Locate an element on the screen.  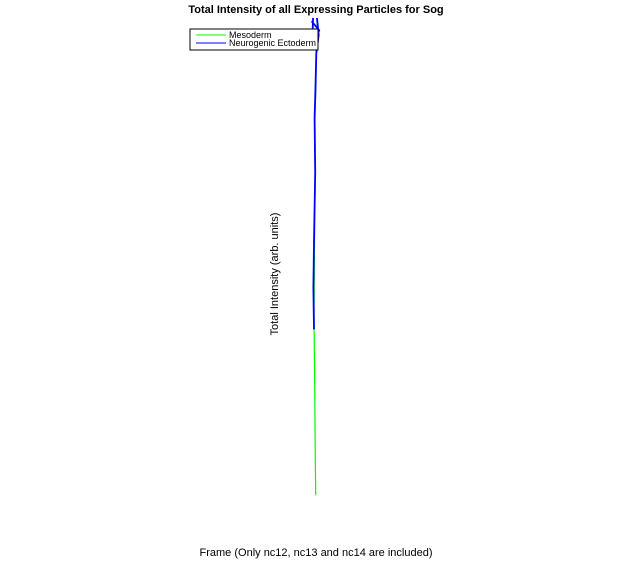
legend-label-mesoderm: Mesoderm is located at coordinates (250, 35).